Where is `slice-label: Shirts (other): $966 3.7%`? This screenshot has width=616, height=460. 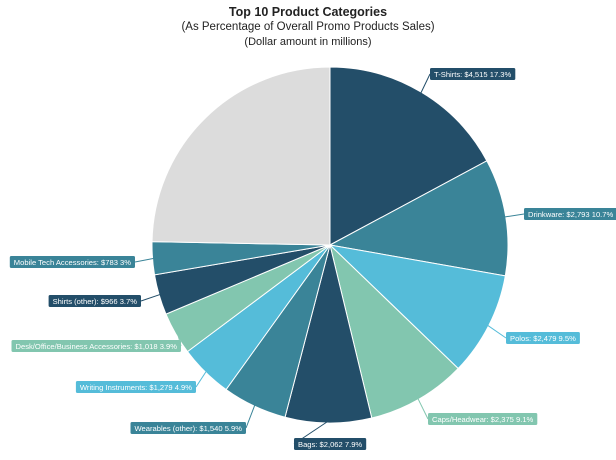 slice-label: Shirts (other): $966 3.7% is located at coordinates (95, 301).